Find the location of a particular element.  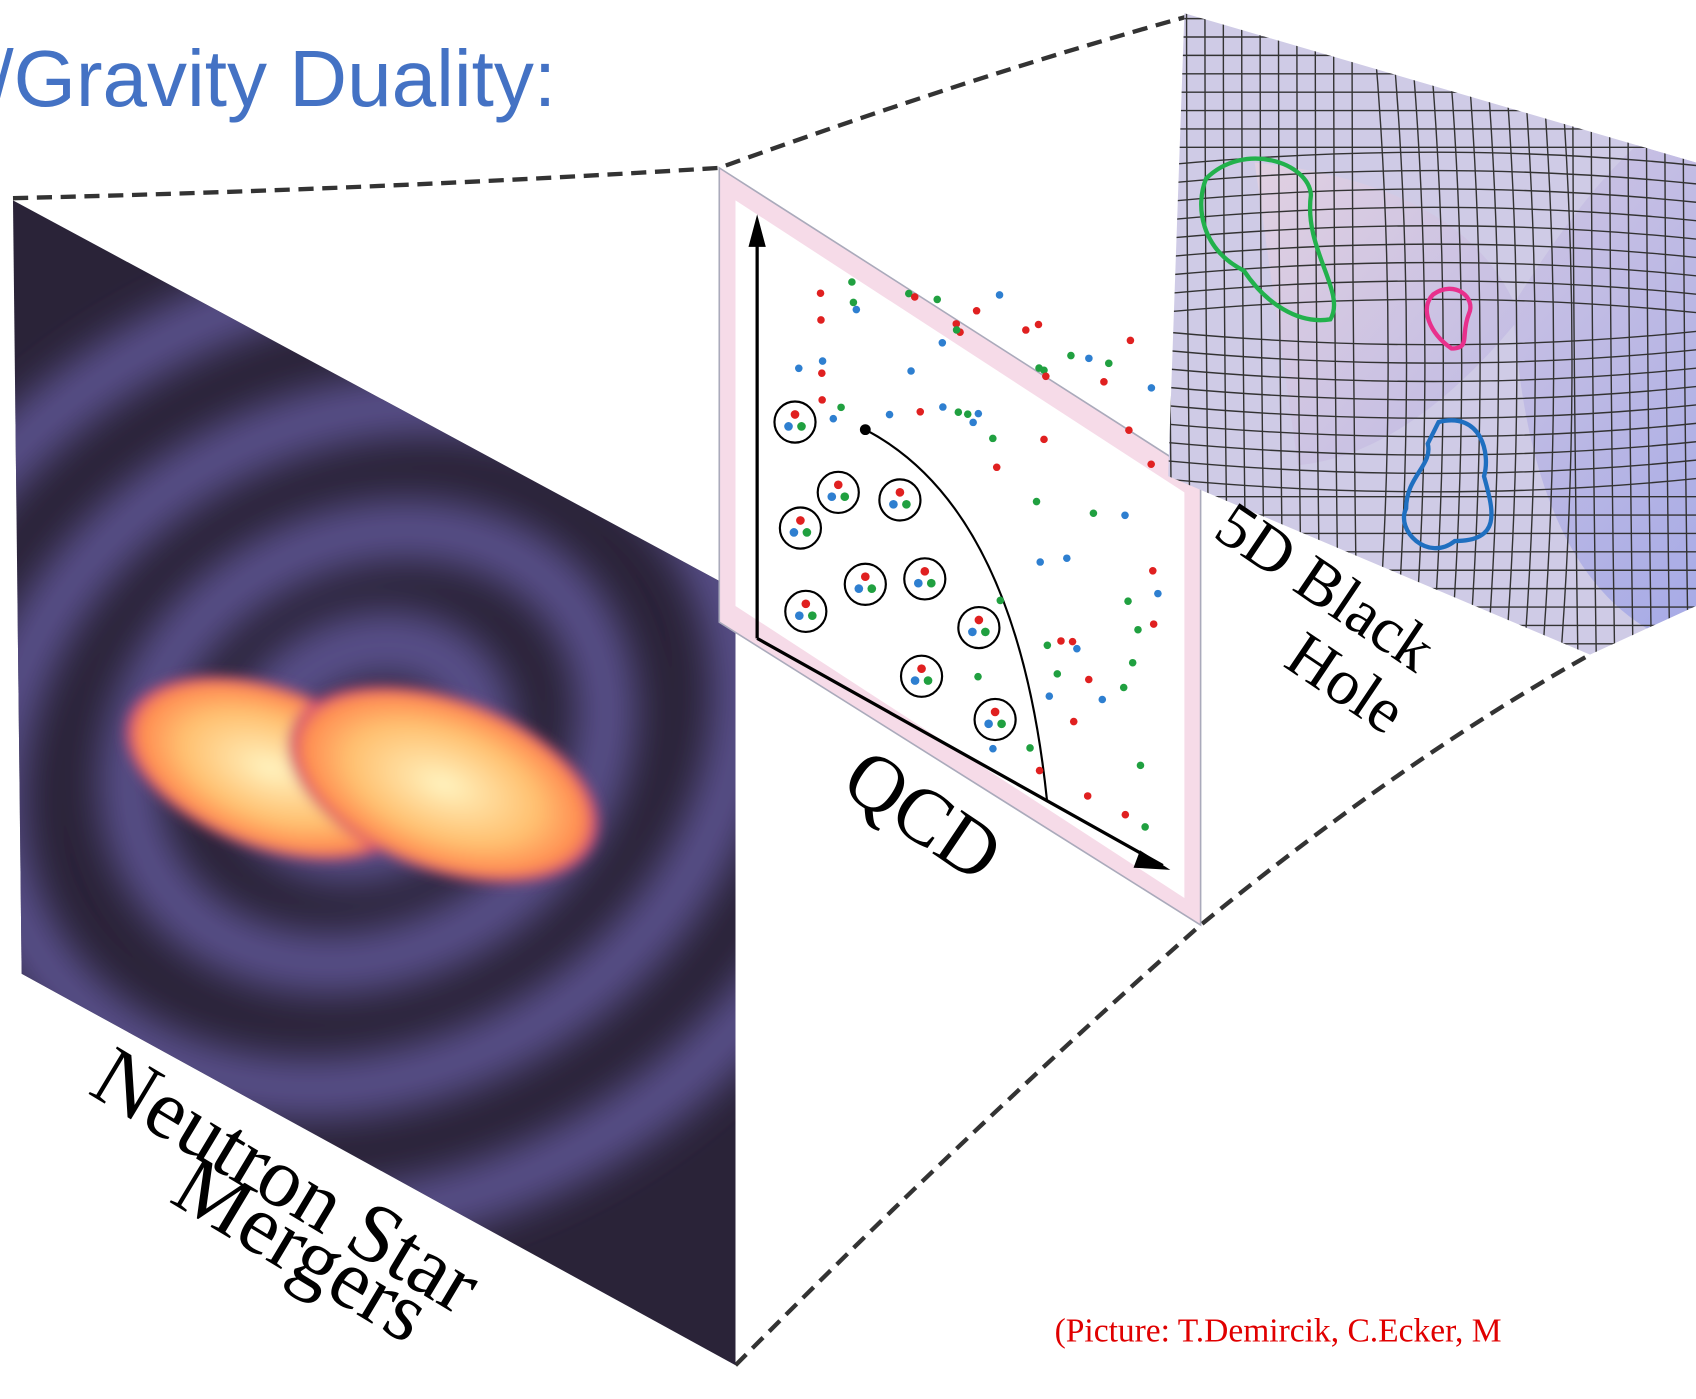

merger-blob is located at coordinates (362, 779).